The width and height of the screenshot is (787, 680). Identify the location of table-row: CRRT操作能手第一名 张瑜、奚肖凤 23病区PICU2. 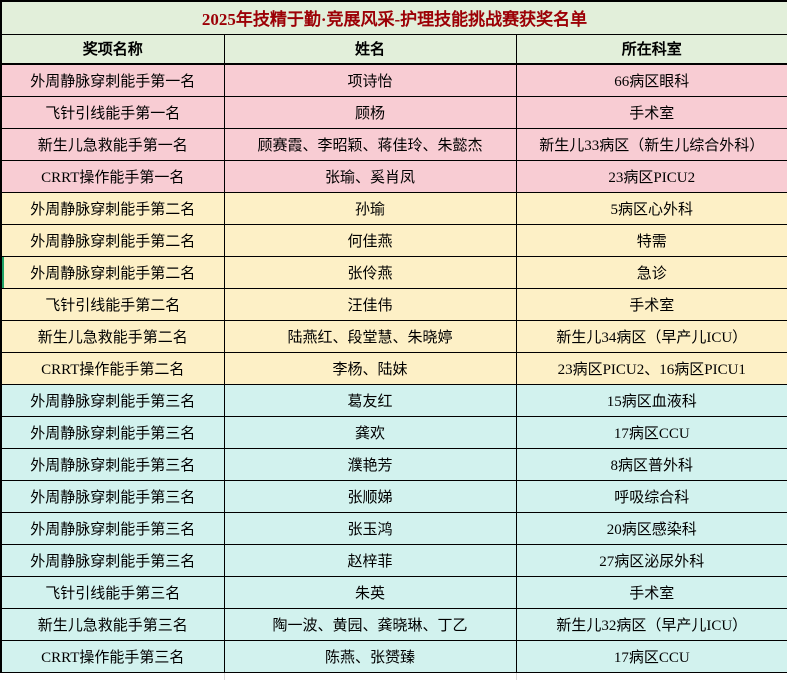
(393, 176).